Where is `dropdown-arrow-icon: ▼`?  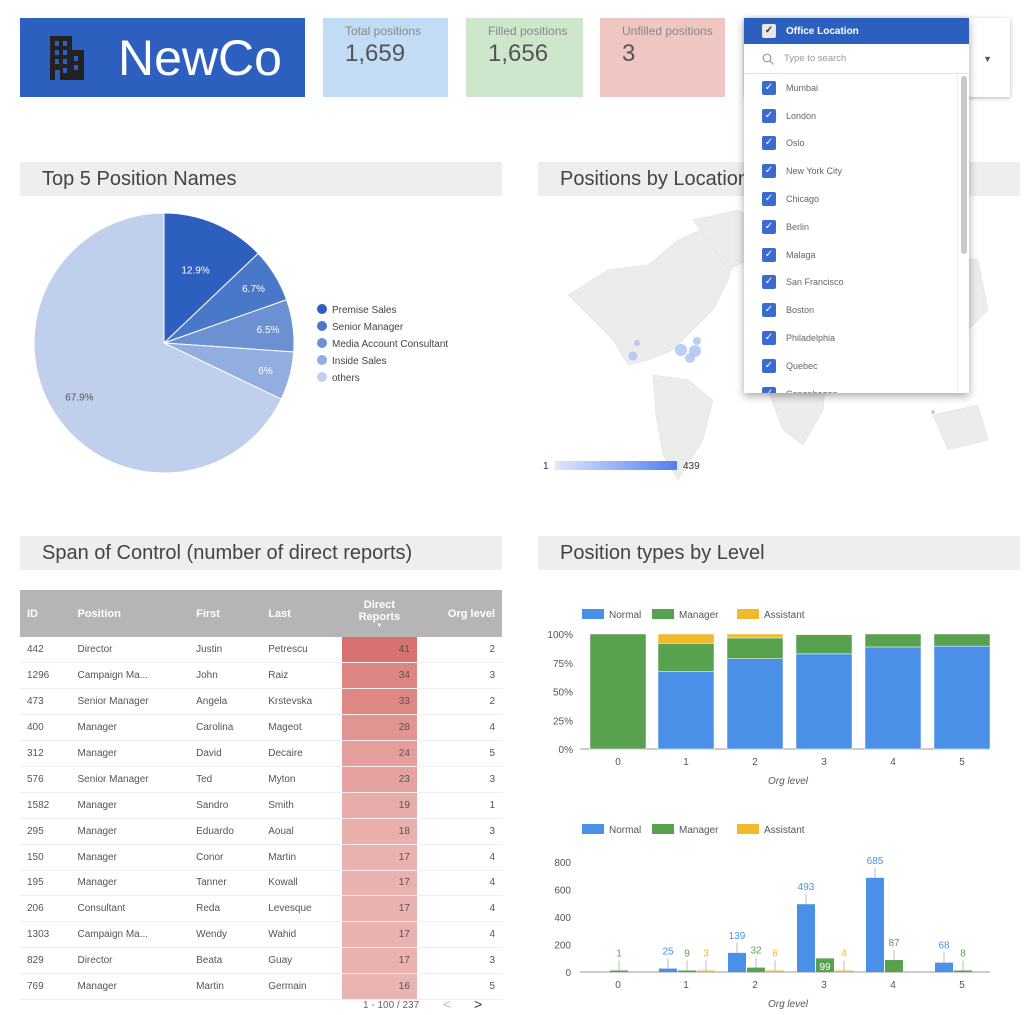
dropdown-arrow-icon: ▼ is located at coordinates (987, 59).